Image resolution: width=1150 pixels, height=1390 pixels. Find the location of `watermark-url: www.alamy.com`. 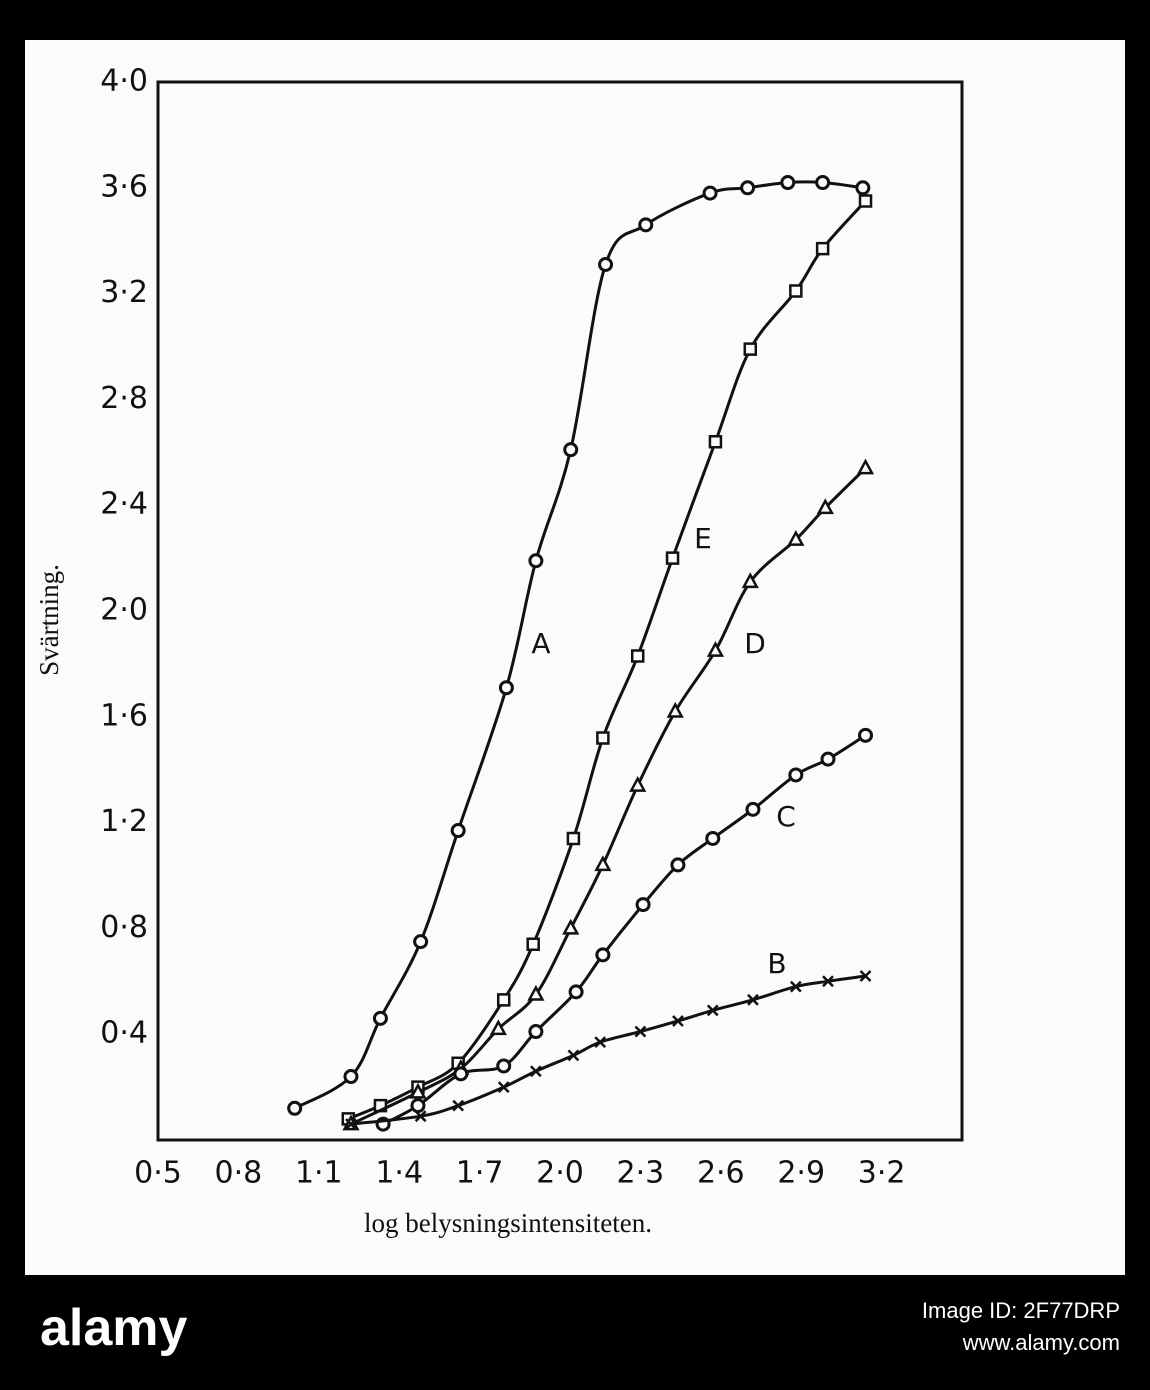

watermark-url: www.alamy.com is located at coordinates (1041, 1342).